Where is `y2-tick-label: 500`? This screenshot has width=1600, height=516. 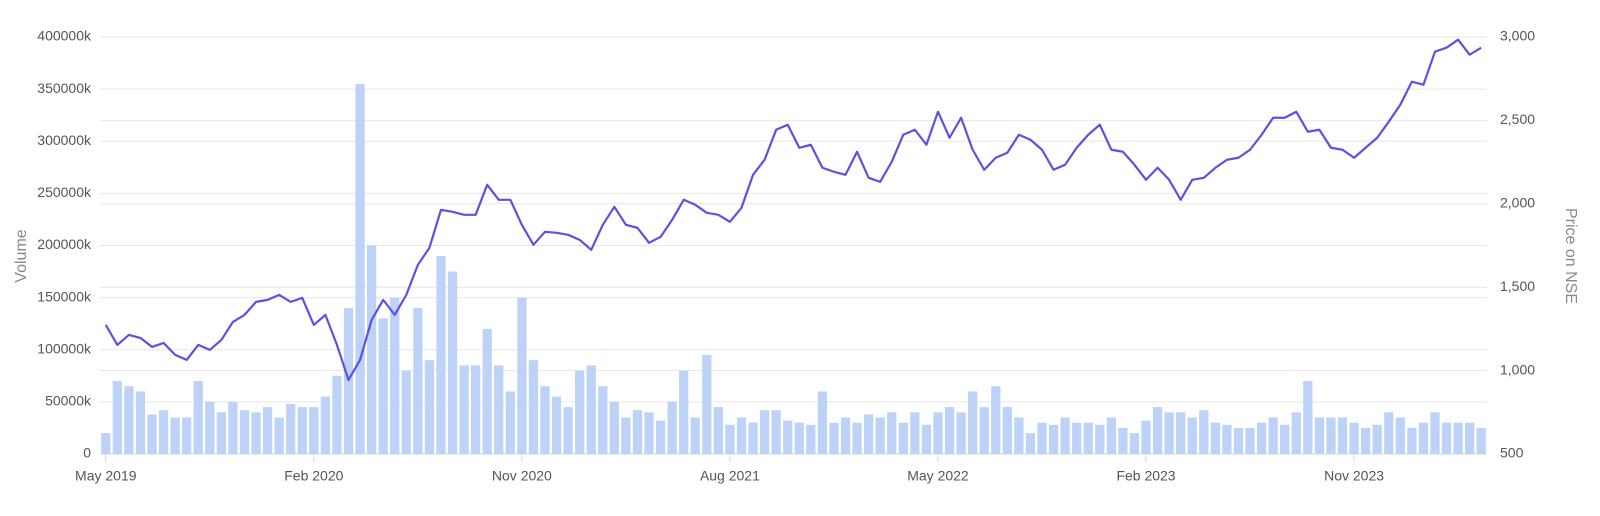 y2-tick-label: 500 is located at coordinates (1512, 453).